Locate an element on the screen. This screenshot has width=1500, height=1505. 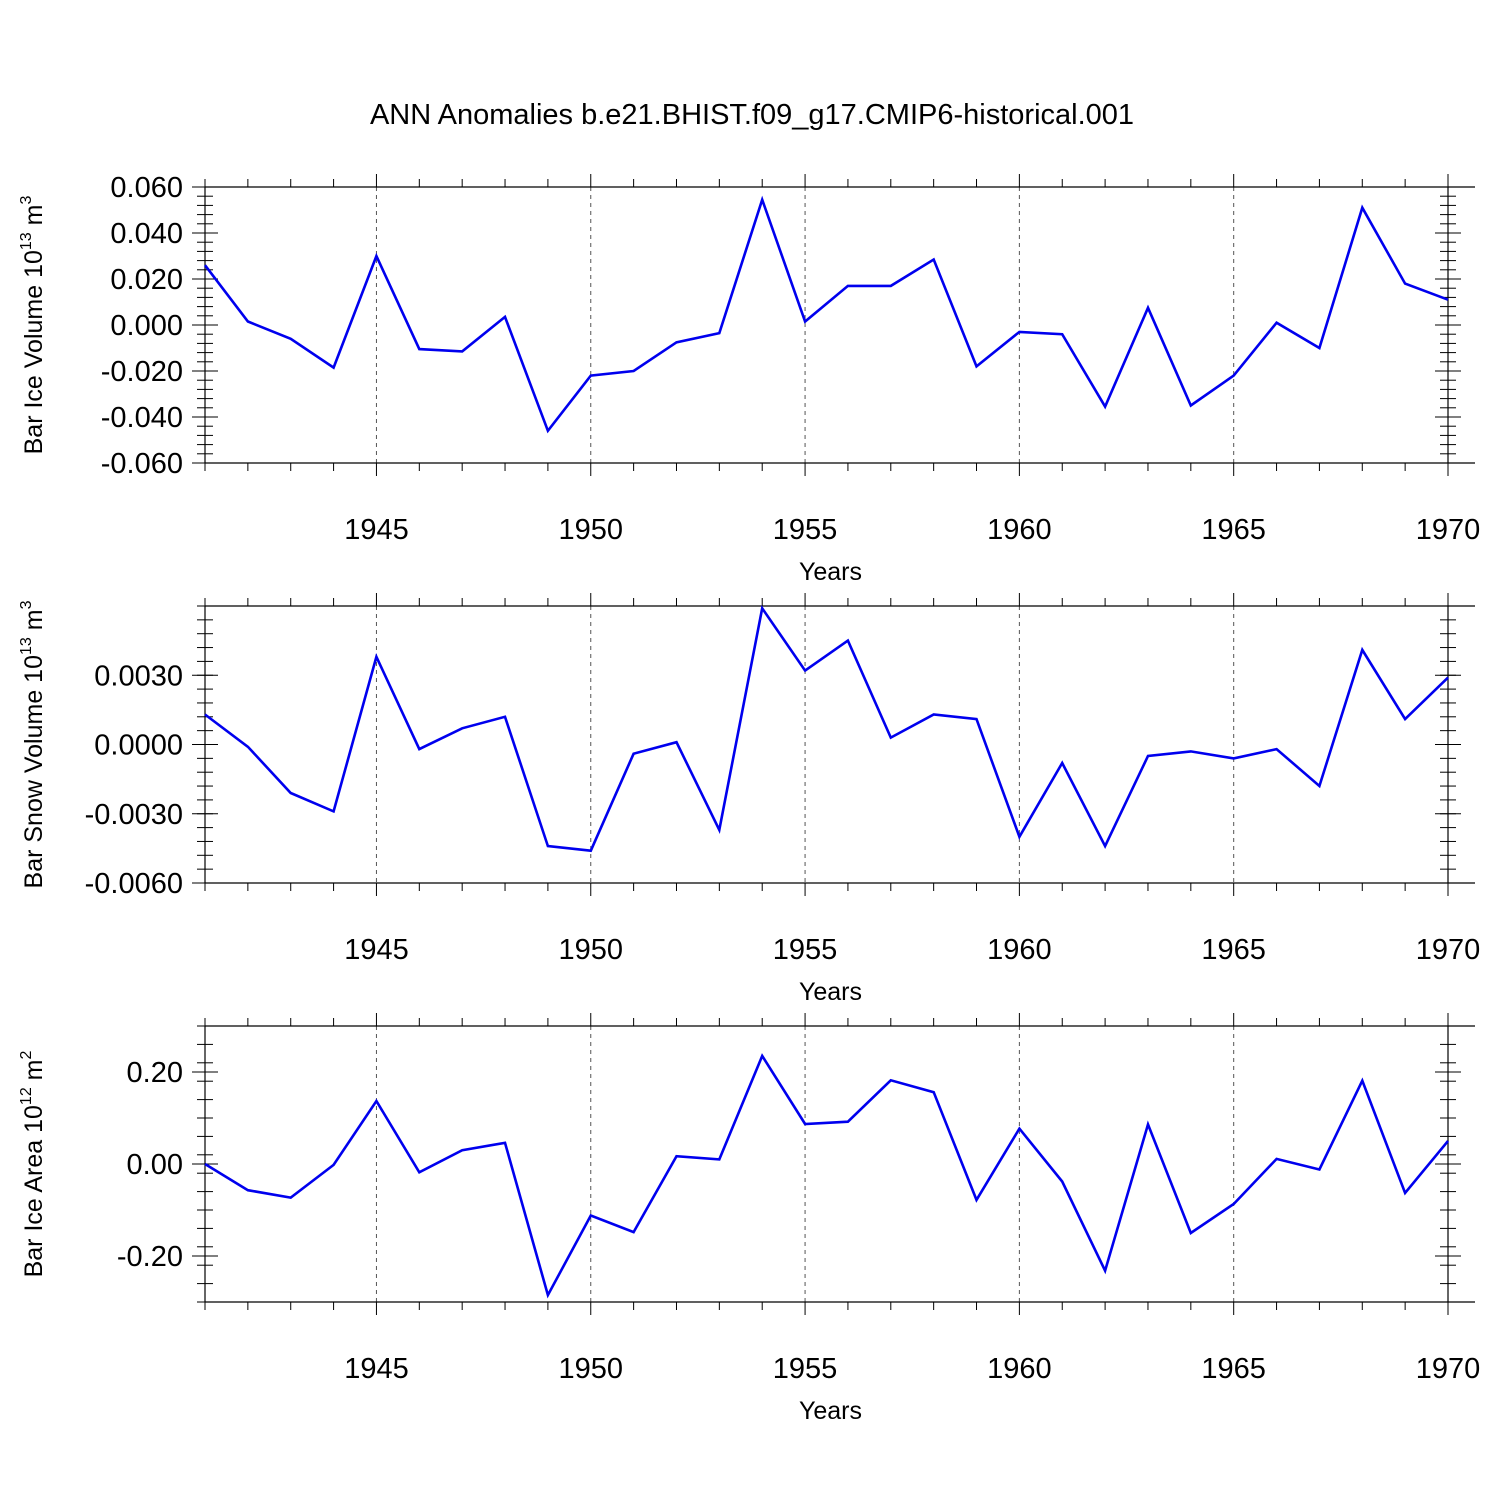
y-tick-label: 0.040 is located at coordinates (146, 234).